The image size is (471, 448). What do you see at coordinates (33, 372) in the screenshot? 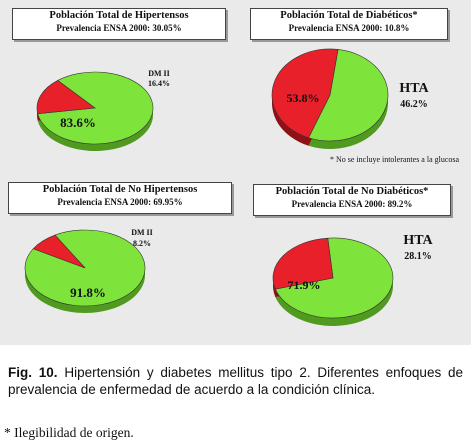
I see `caption-label: Fig. 10.` at bounding box center [33, 372].